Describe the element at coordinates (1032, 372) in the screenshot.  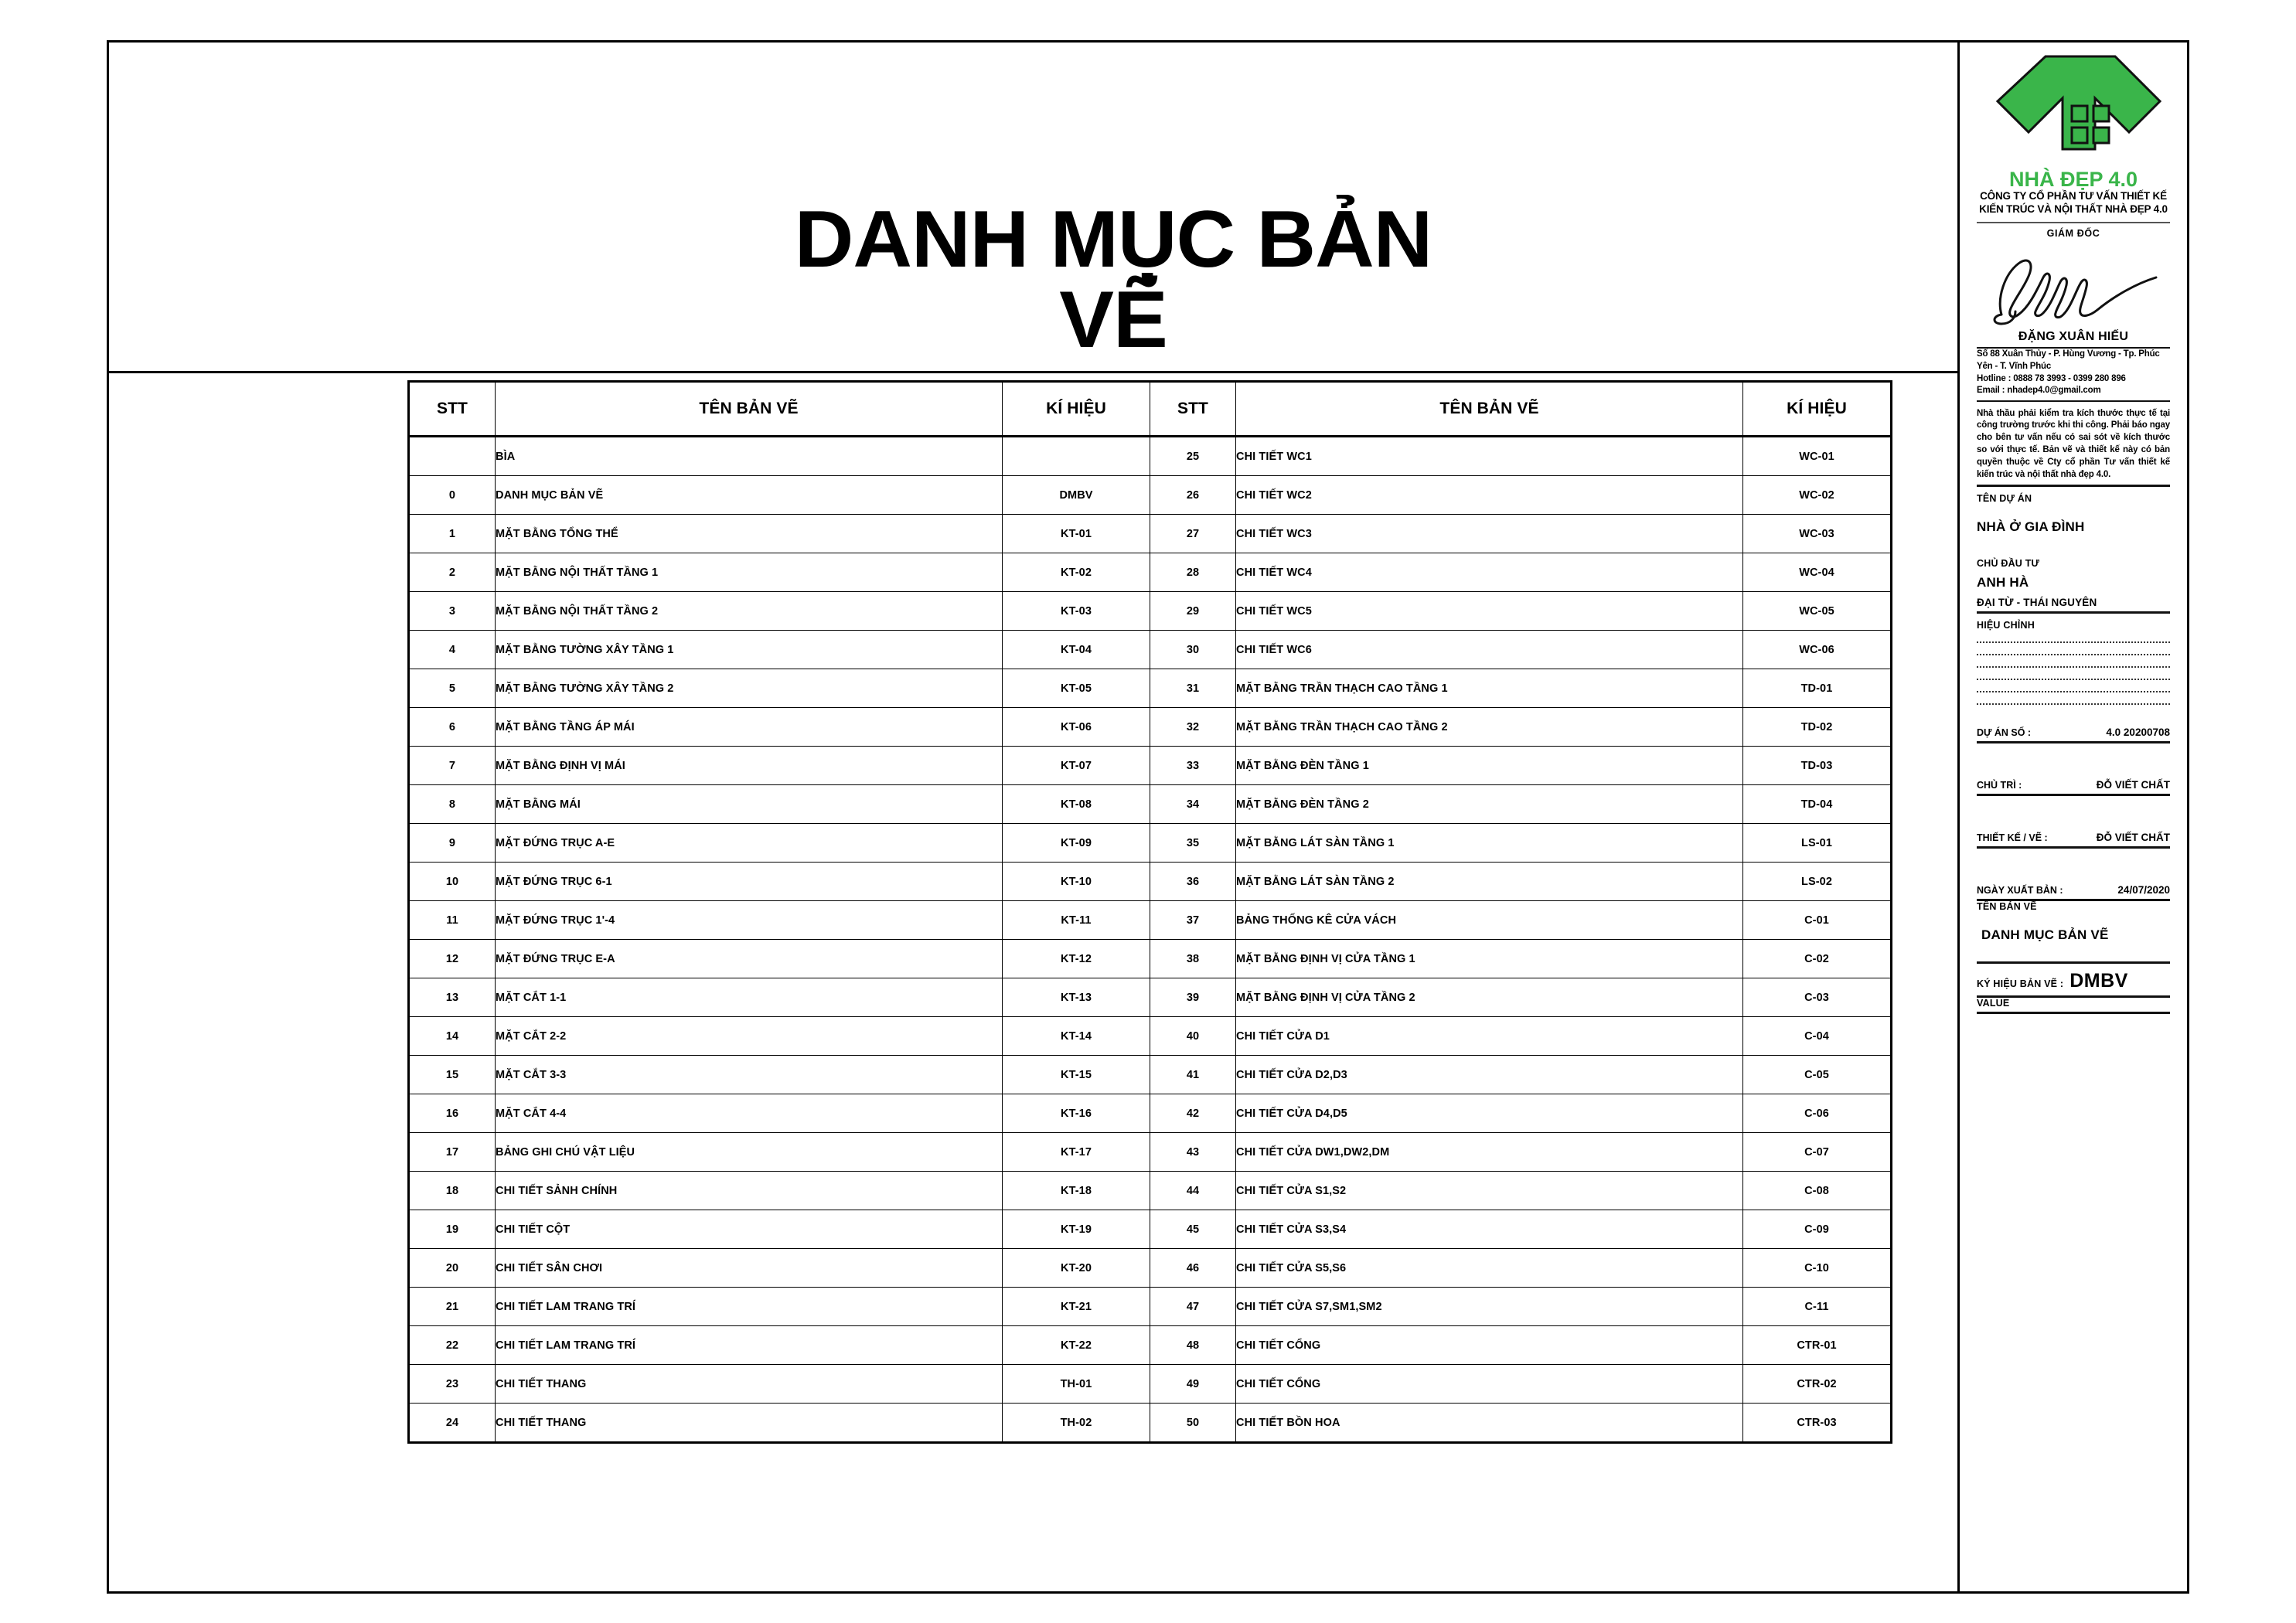
I see `title-band-divider` at that location.